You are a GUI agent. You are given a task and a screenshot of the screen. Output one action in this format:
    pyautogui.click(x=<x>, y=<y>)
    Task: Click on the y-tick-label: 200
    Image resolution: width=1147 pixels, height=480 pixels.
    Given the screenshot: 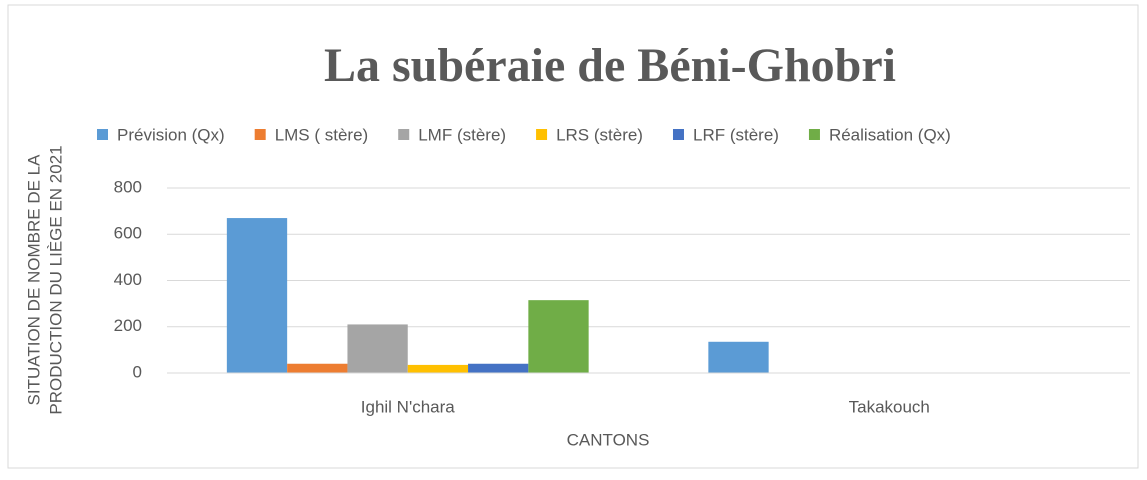 What is the action you would take?
    pyautogui.click(x=128, y=325)
    